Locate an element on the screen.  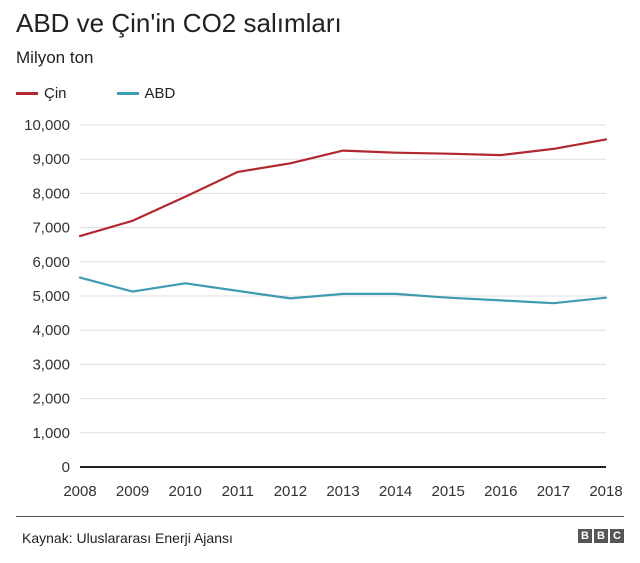
series-line-usa is located at coordinates (343, 290).